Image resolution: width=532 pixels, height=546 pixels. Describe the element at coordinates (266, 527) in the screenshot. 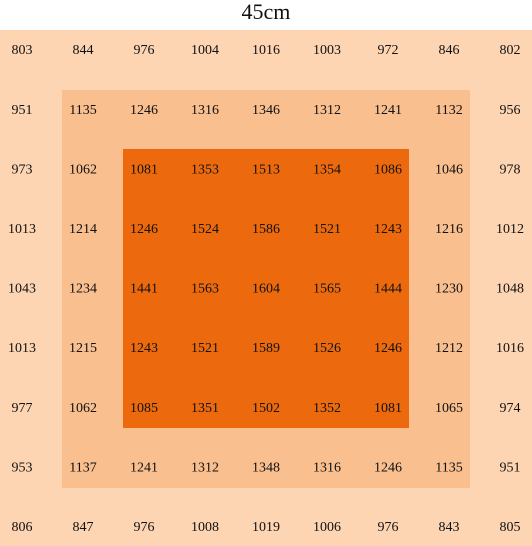

I see `cell-value: 1019` at that location.